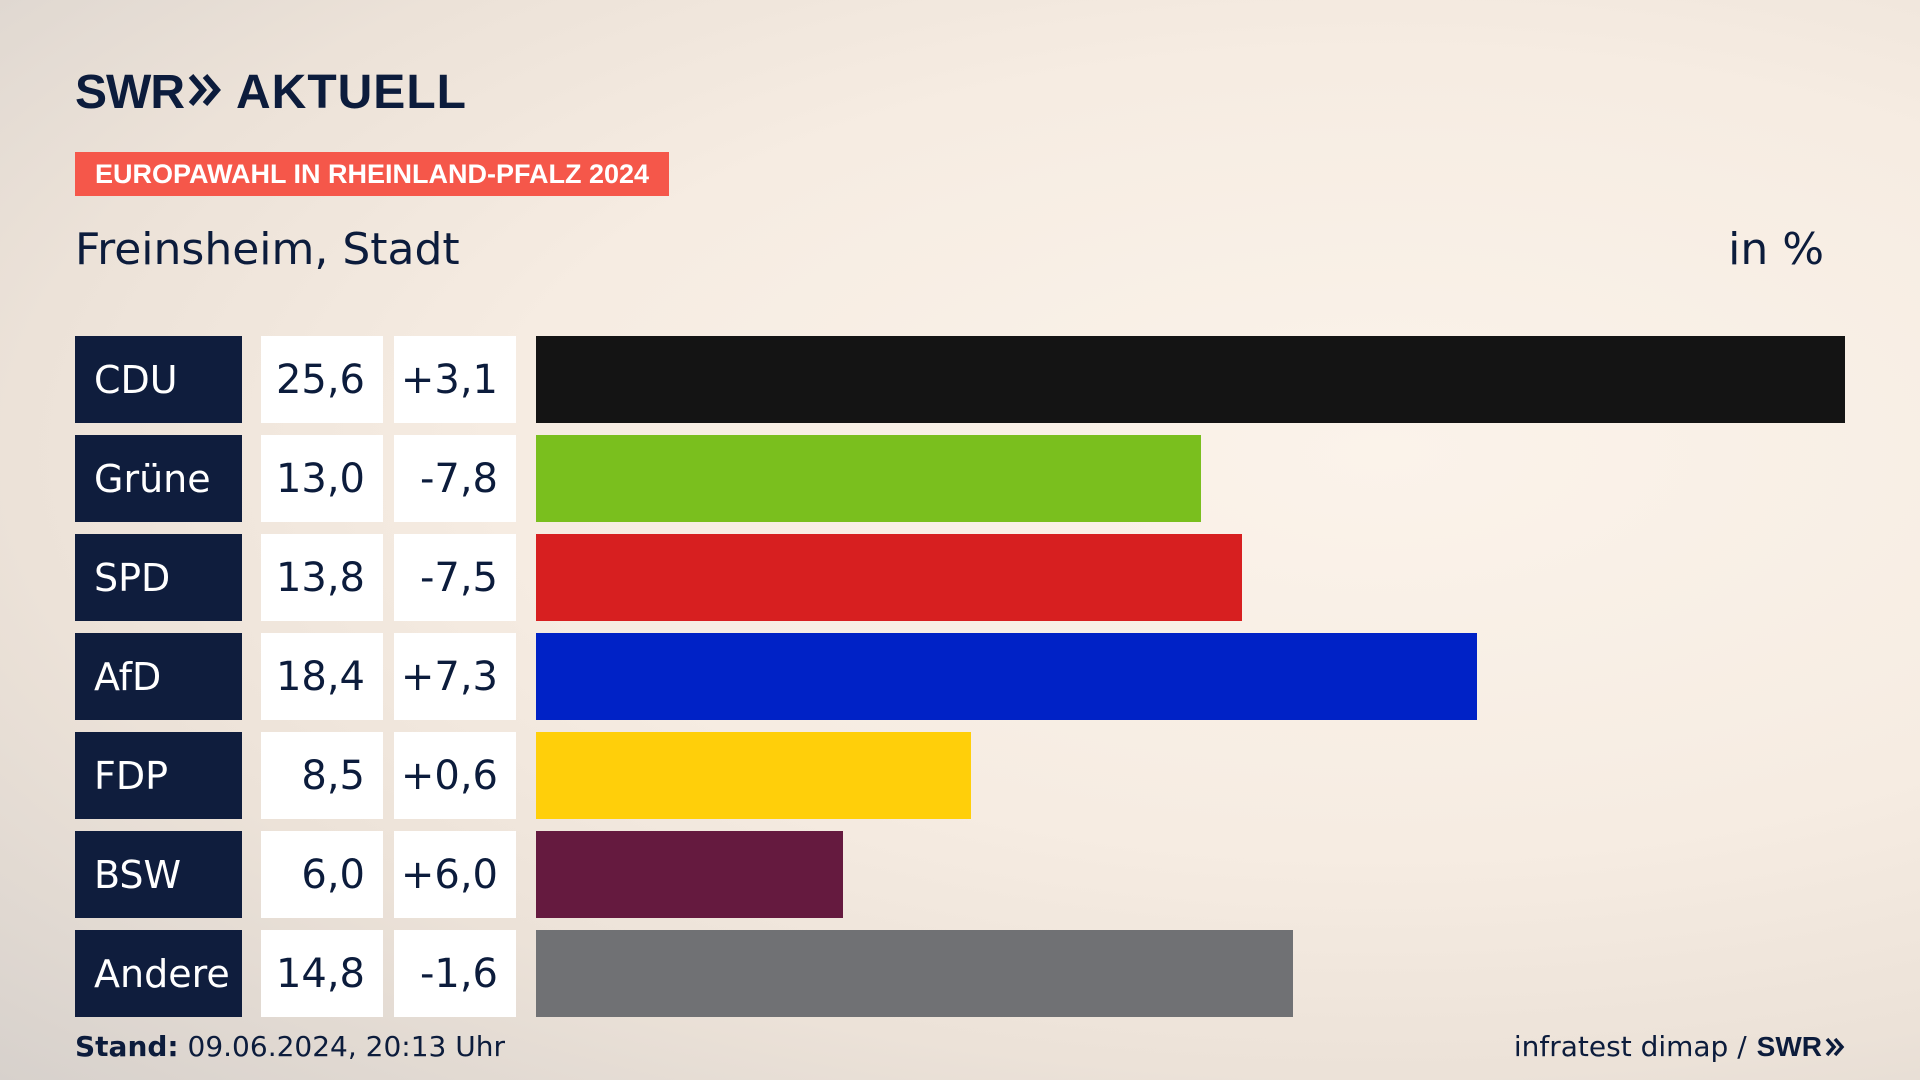 This screenshot has width=1920, height=1080. Describe the element at coordinates (455, 577) in the screenshot. I see `vote-change-label: -7,5` at that location.